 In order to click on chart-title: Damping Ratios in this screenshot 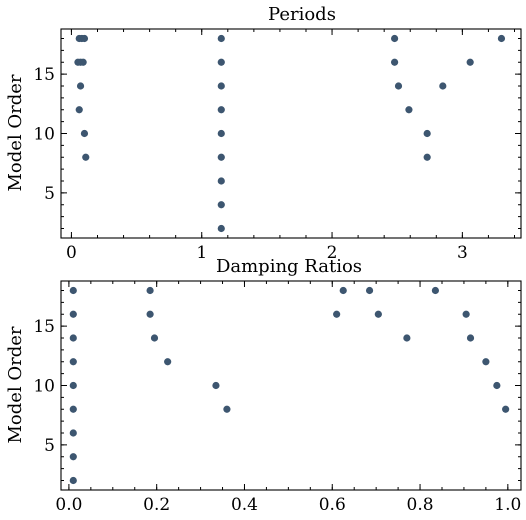, I will do `click(289, 266)`.